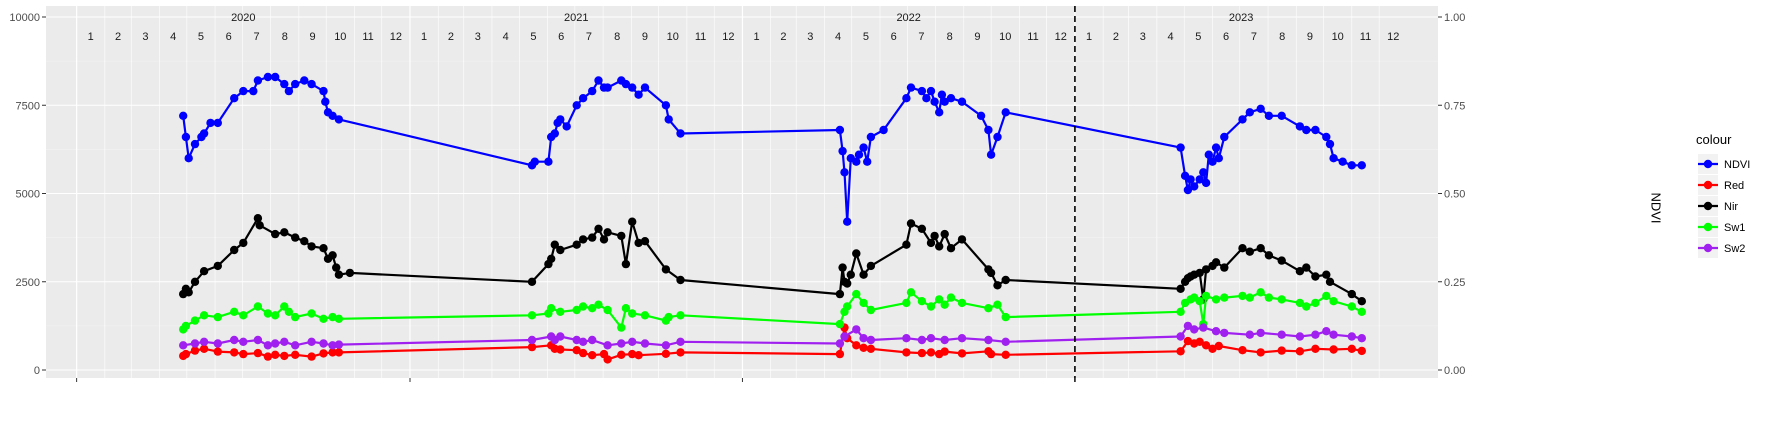  Describe the element at coordinates (1734, 249) in the screenshot. I see `legend-label: Sw2` at that location.